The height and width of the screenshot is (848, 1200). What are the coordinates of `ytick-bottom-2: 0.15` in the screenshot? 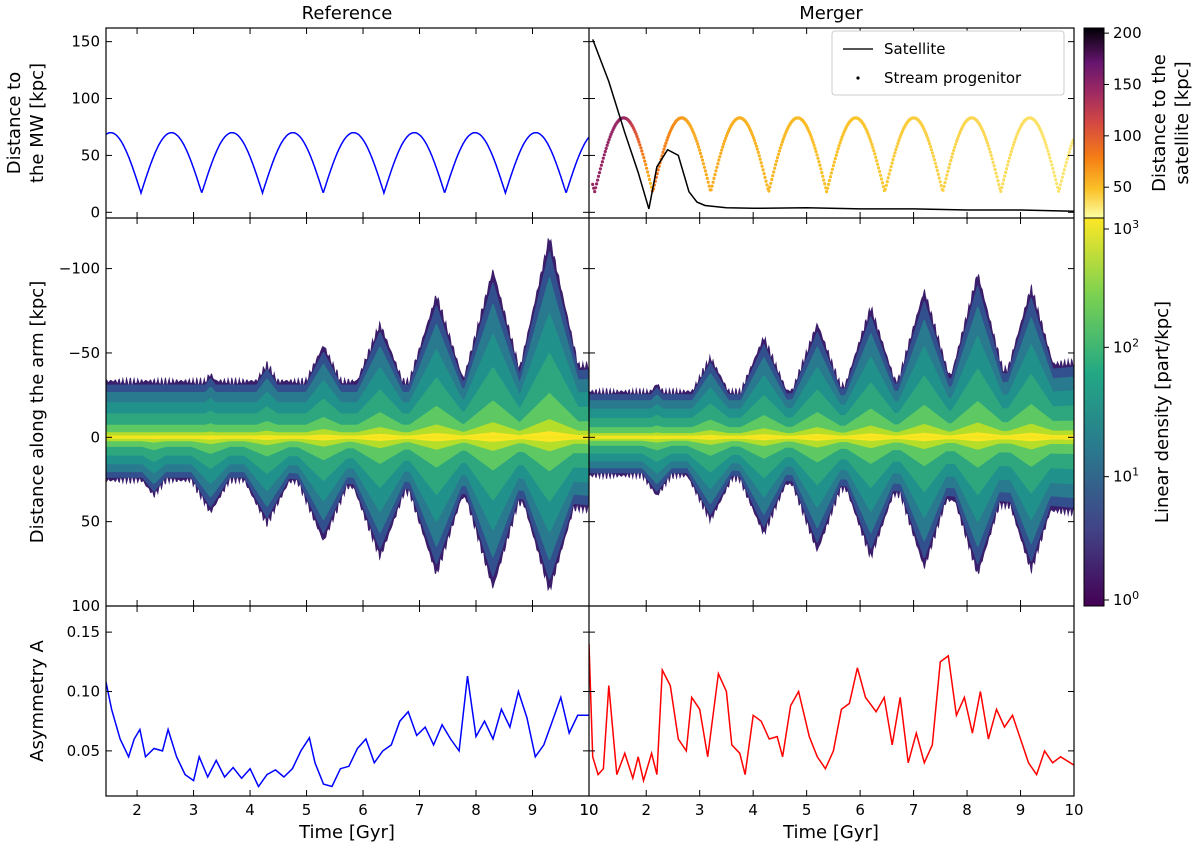 It's located at (83, 632).